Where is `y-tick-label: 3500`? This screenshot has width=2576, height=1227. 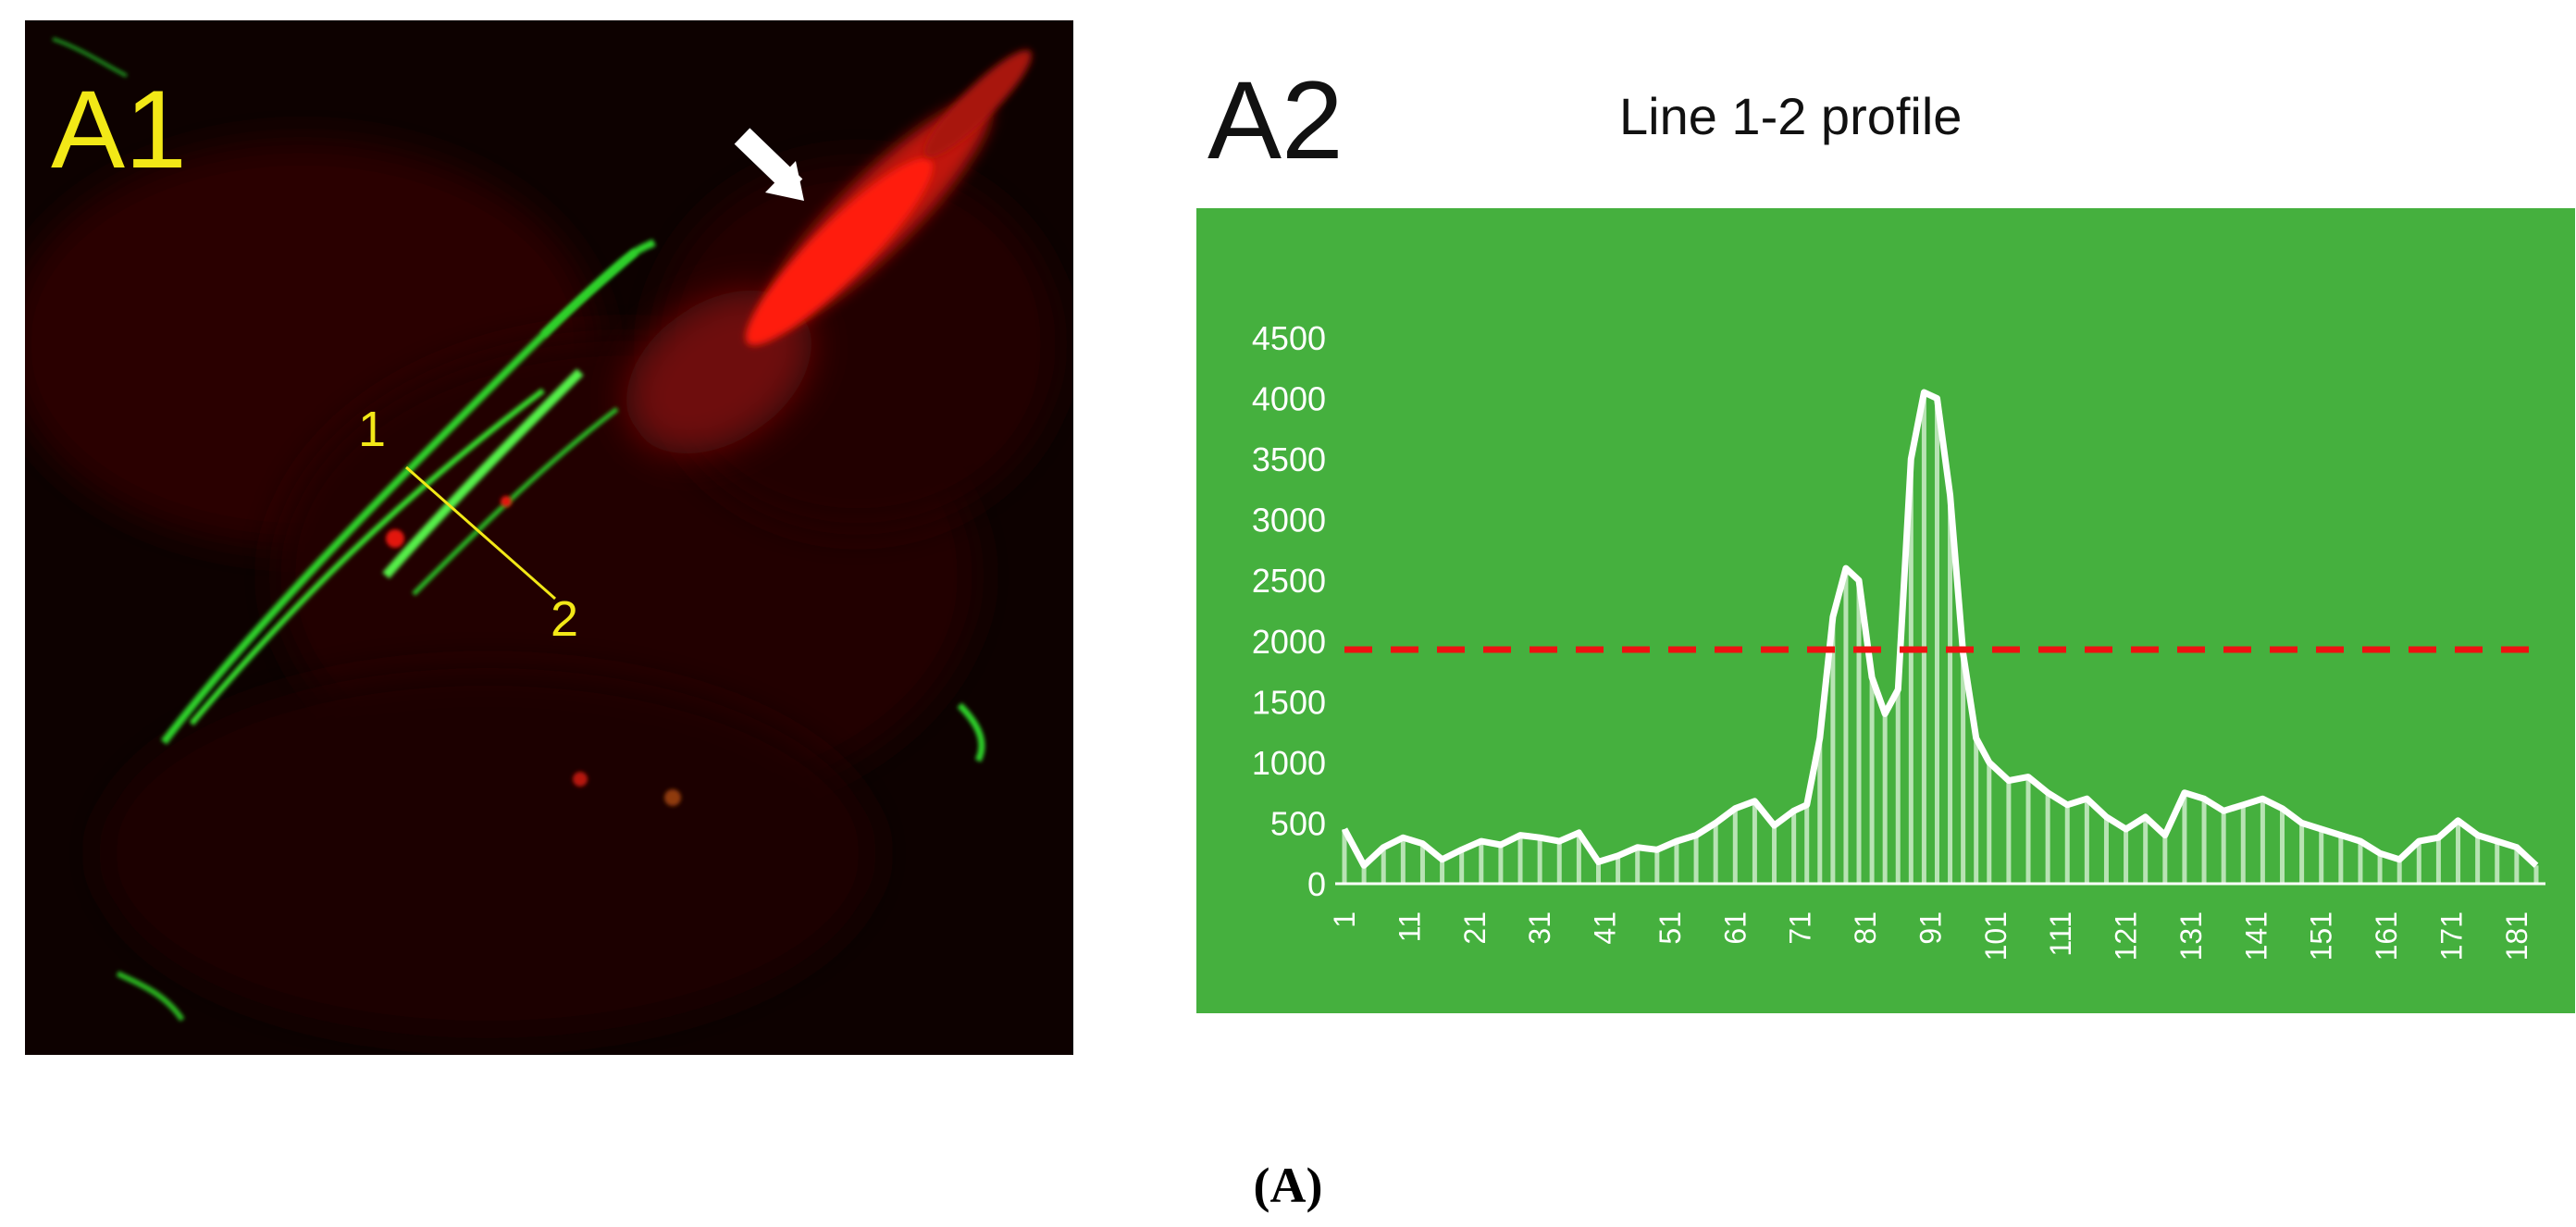 y-tick-label: 3500 is located at coordinates (1289, 459).